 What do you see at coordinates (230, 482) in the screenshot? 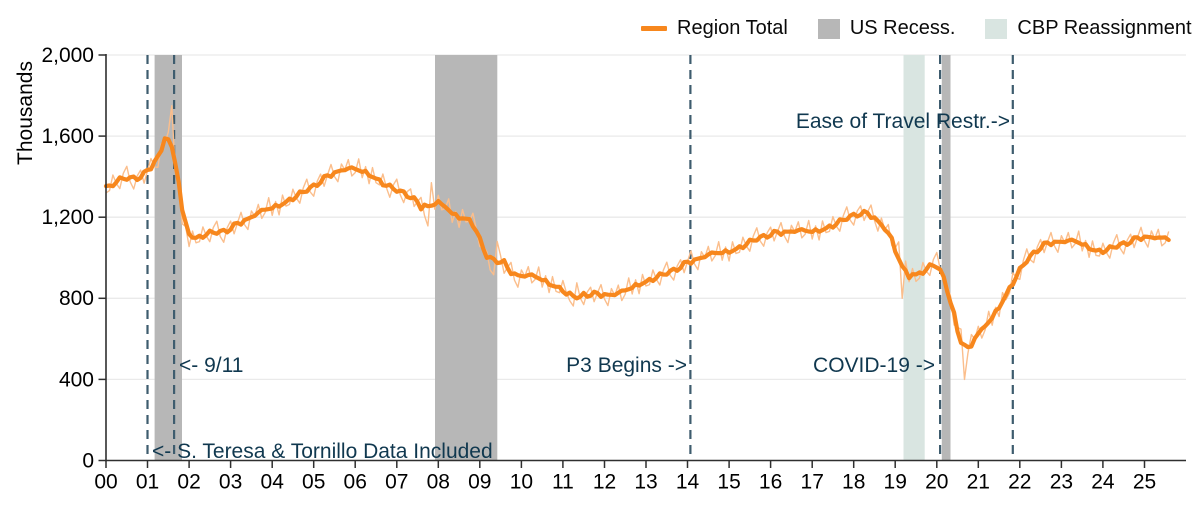
I see `x-tick-label: 03` at bounding box center [230, 482].